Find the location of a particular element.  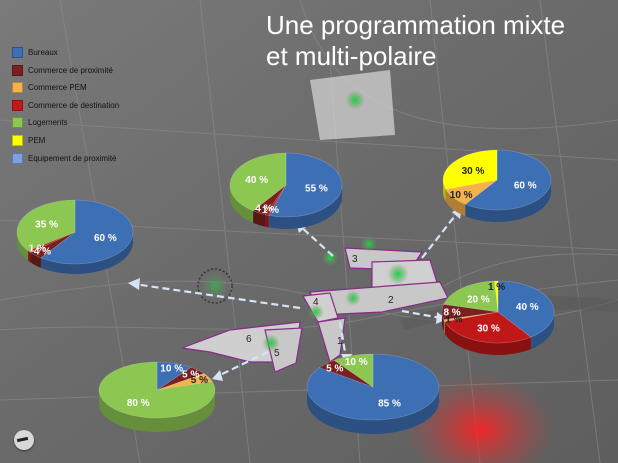

pie-chart-1: 60 % 4 %1 % 35 % is located at coordinates (75, 236).